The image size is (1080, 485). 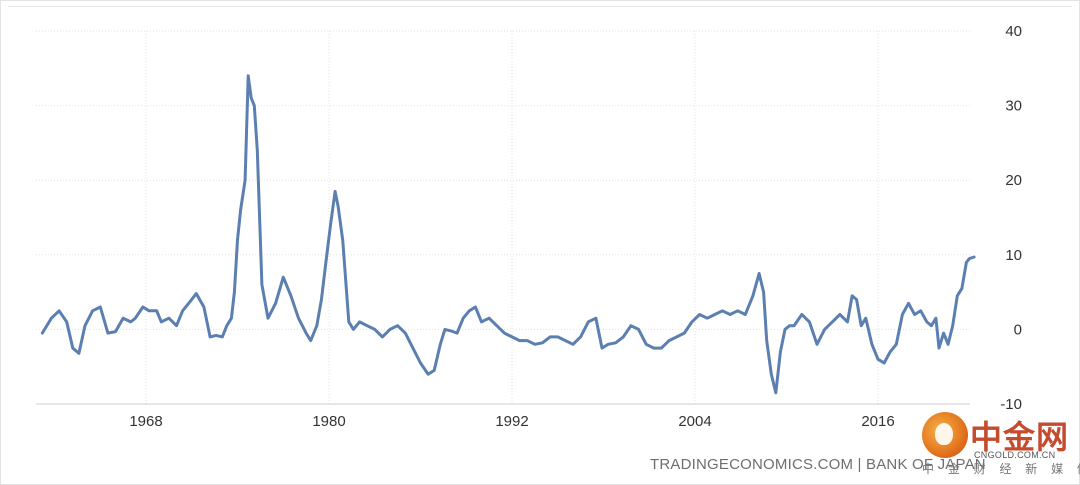 I want to click on top-border, so click(x=540, y=3).